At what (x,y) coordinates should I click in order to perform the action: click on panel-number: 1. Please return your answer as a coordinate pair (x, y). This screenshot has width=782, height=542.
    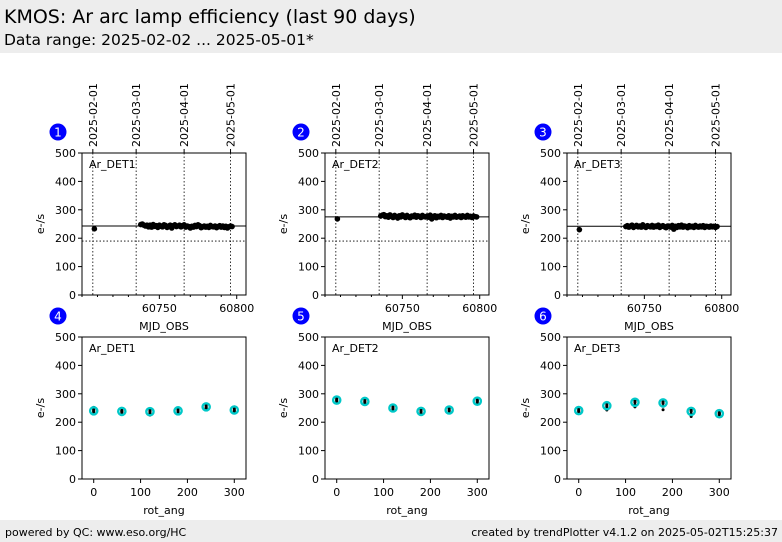
    Looking at the image, I should click on (58, 133).